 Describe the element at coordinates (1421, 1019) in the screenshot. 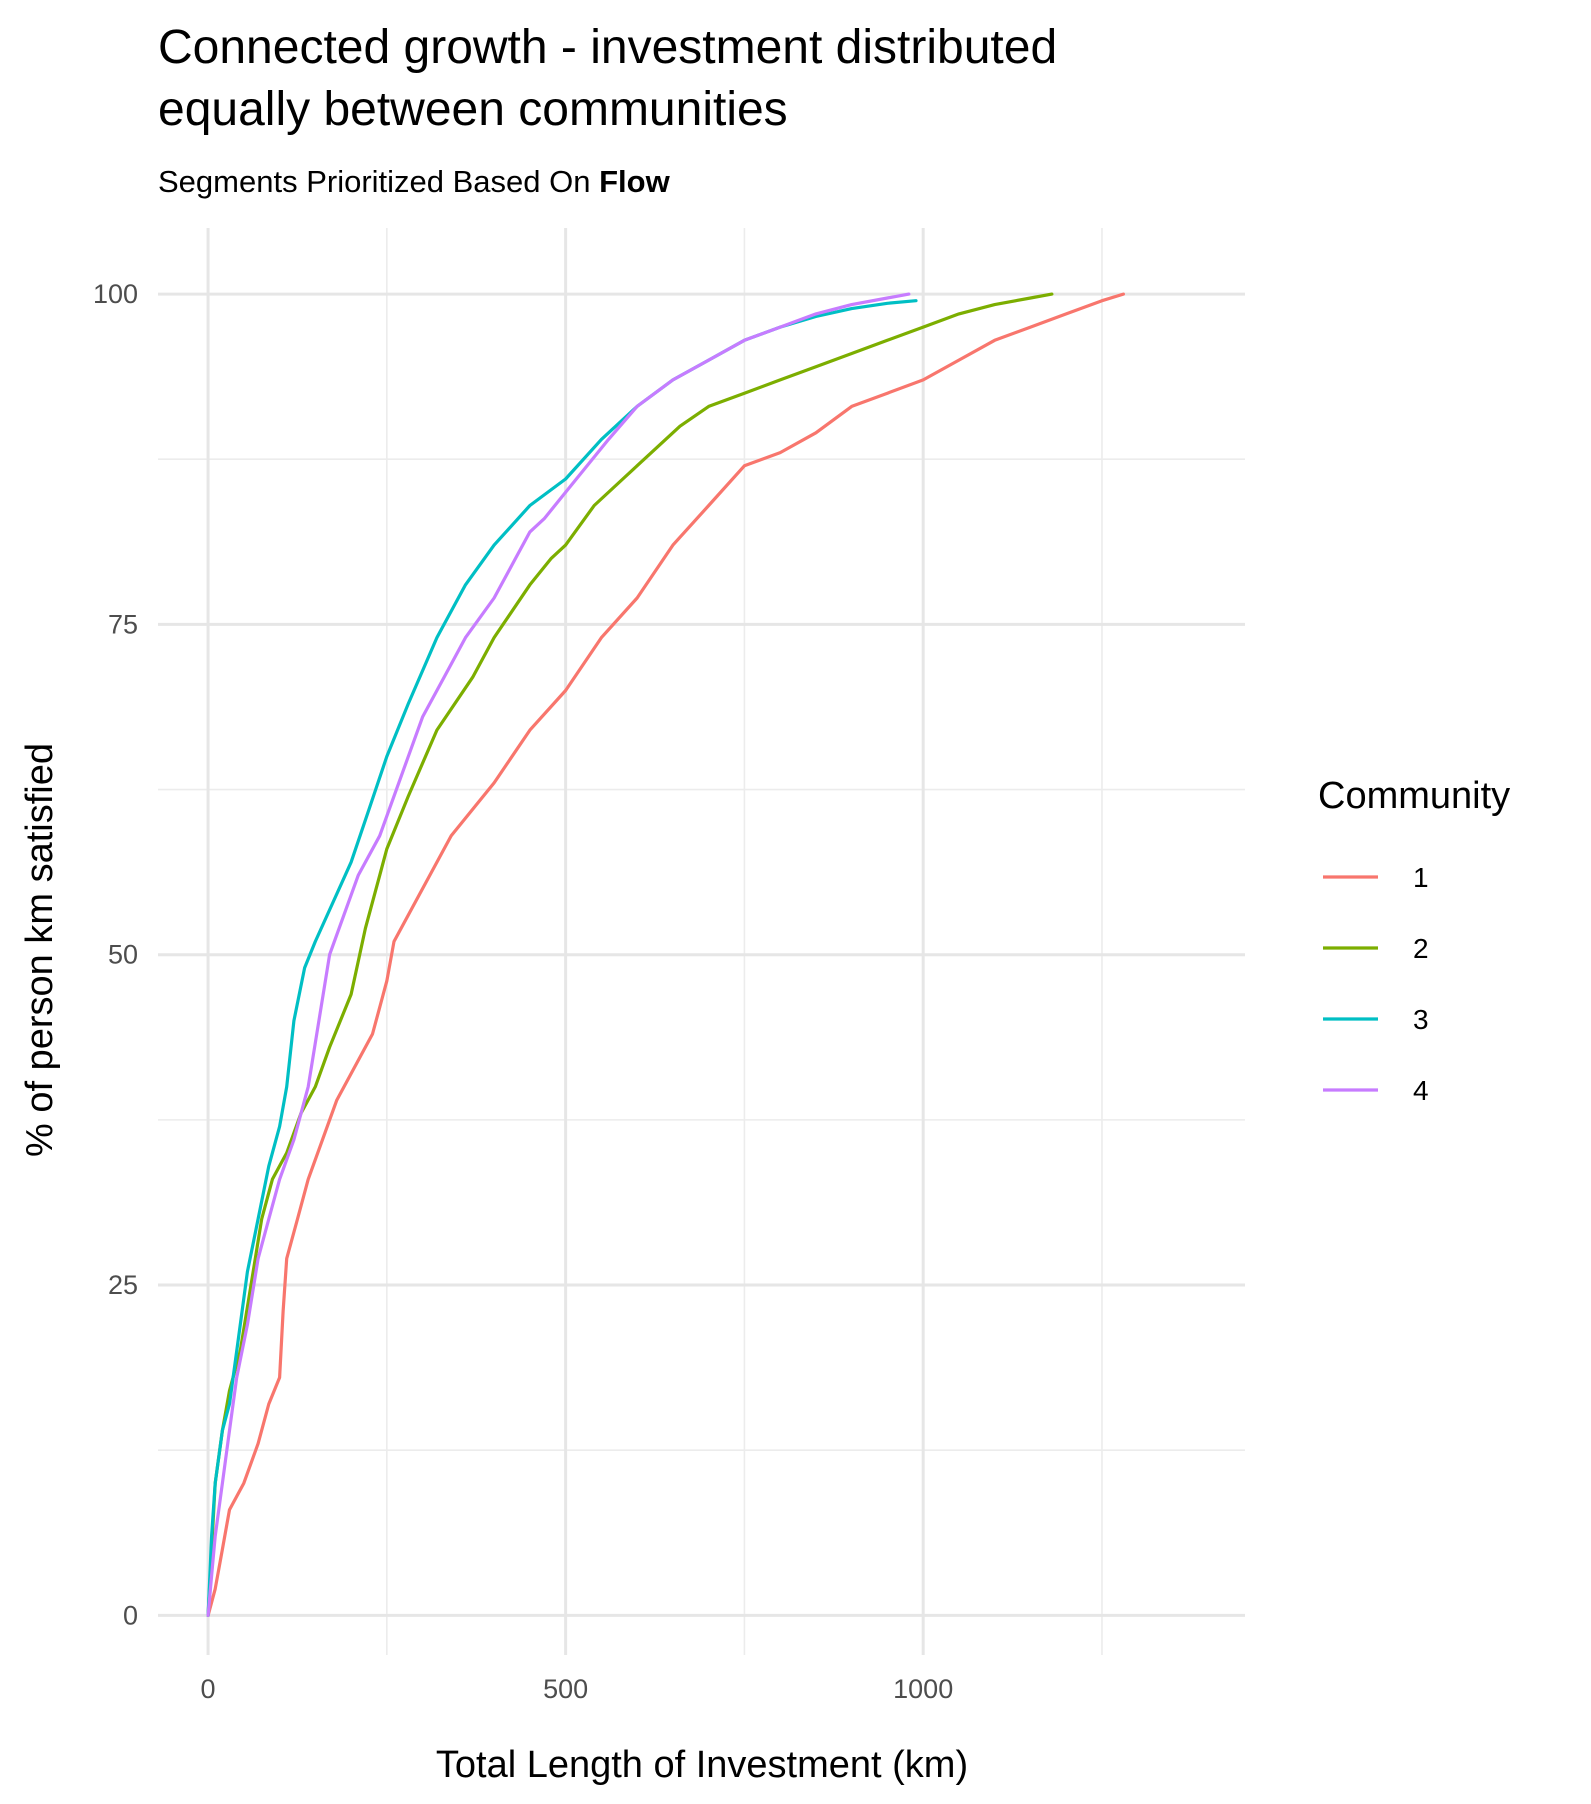

I see `legend-label-community-3: 3` at that location.